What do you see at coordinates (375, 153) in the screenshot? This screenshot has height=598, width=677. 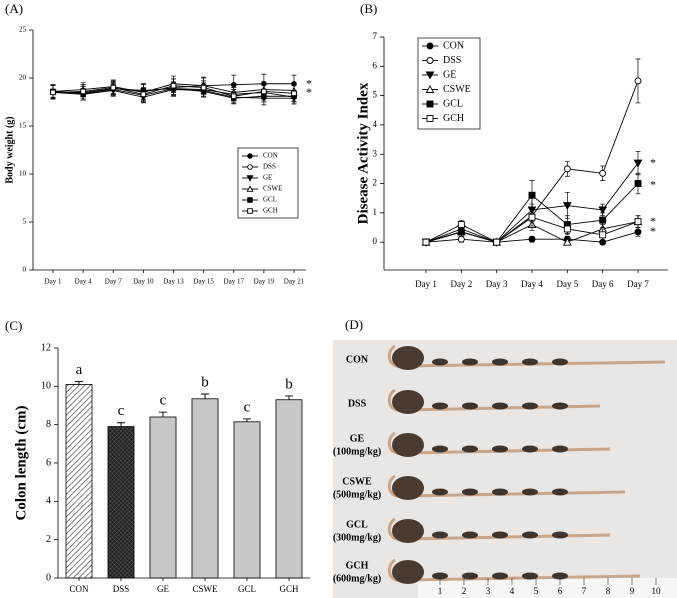 I see `y-tick-label: 3` at bounding box center [375, 153].